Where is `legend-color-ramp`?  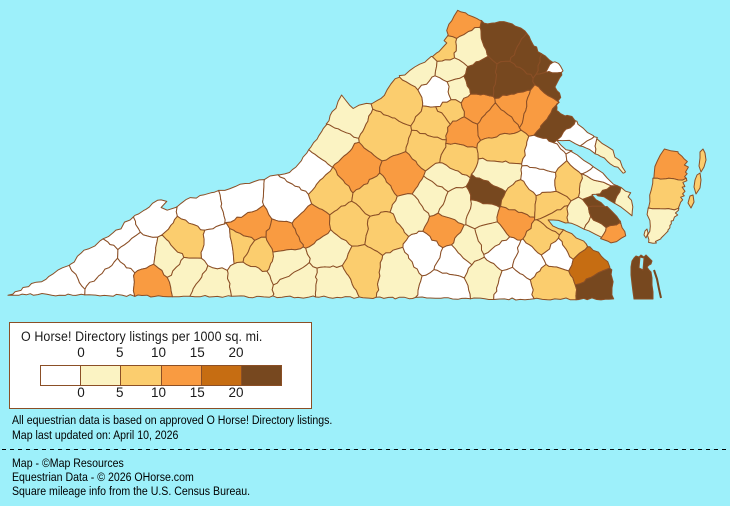
legend-color-ramp is located at coordinates (161, 375).